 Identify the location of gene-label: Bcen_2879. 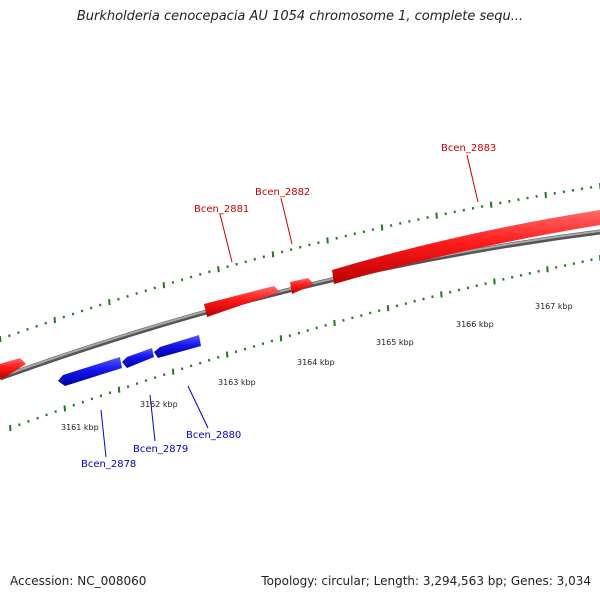
(160, 449).